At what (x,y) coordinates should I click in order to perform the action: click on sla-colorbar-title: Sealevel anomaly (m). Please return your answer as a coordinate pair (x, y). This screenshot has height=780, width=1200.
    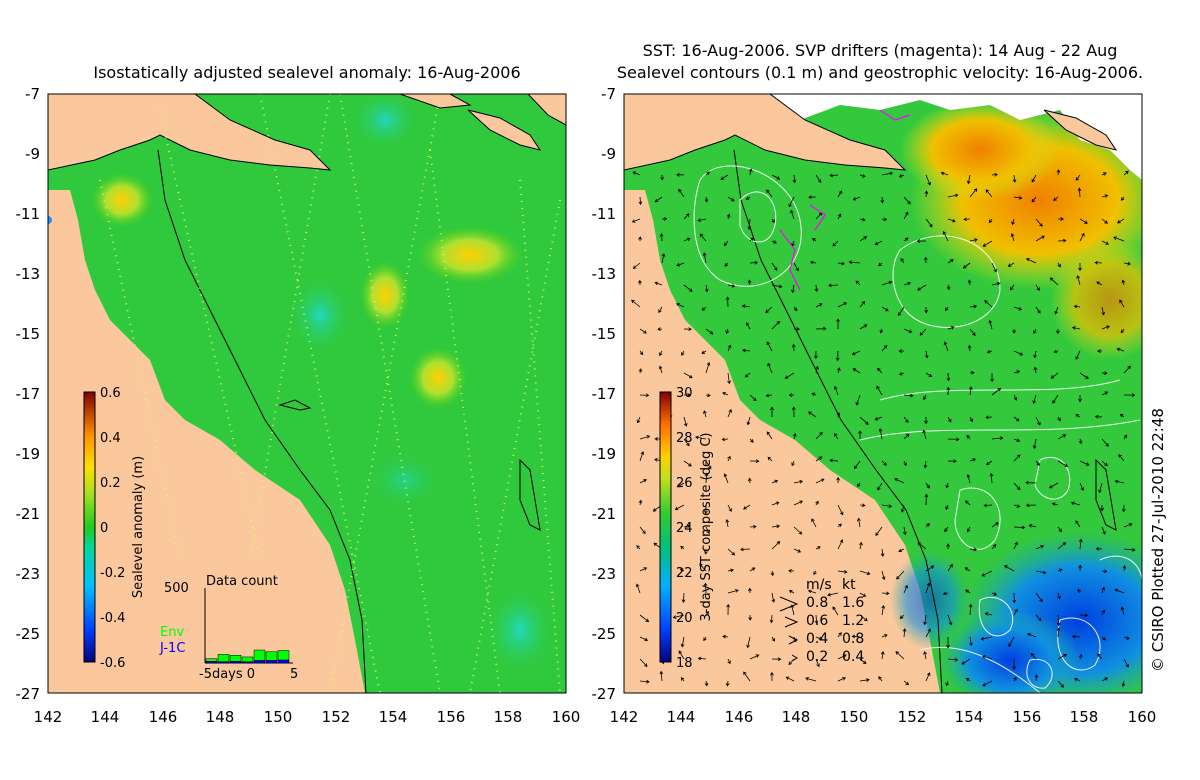
    Looking at the image, I should click on (138, 527).